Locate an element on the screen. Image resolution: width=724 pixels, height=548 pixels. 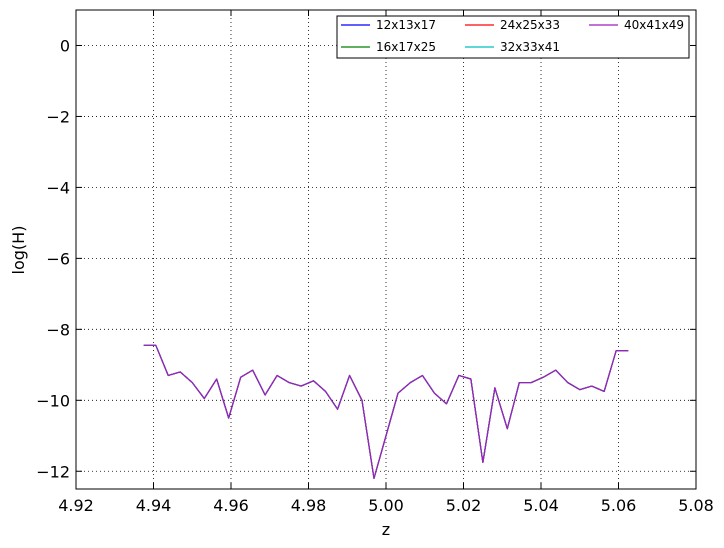
y-tick-label: −12 is located at coordinates (53, 471).